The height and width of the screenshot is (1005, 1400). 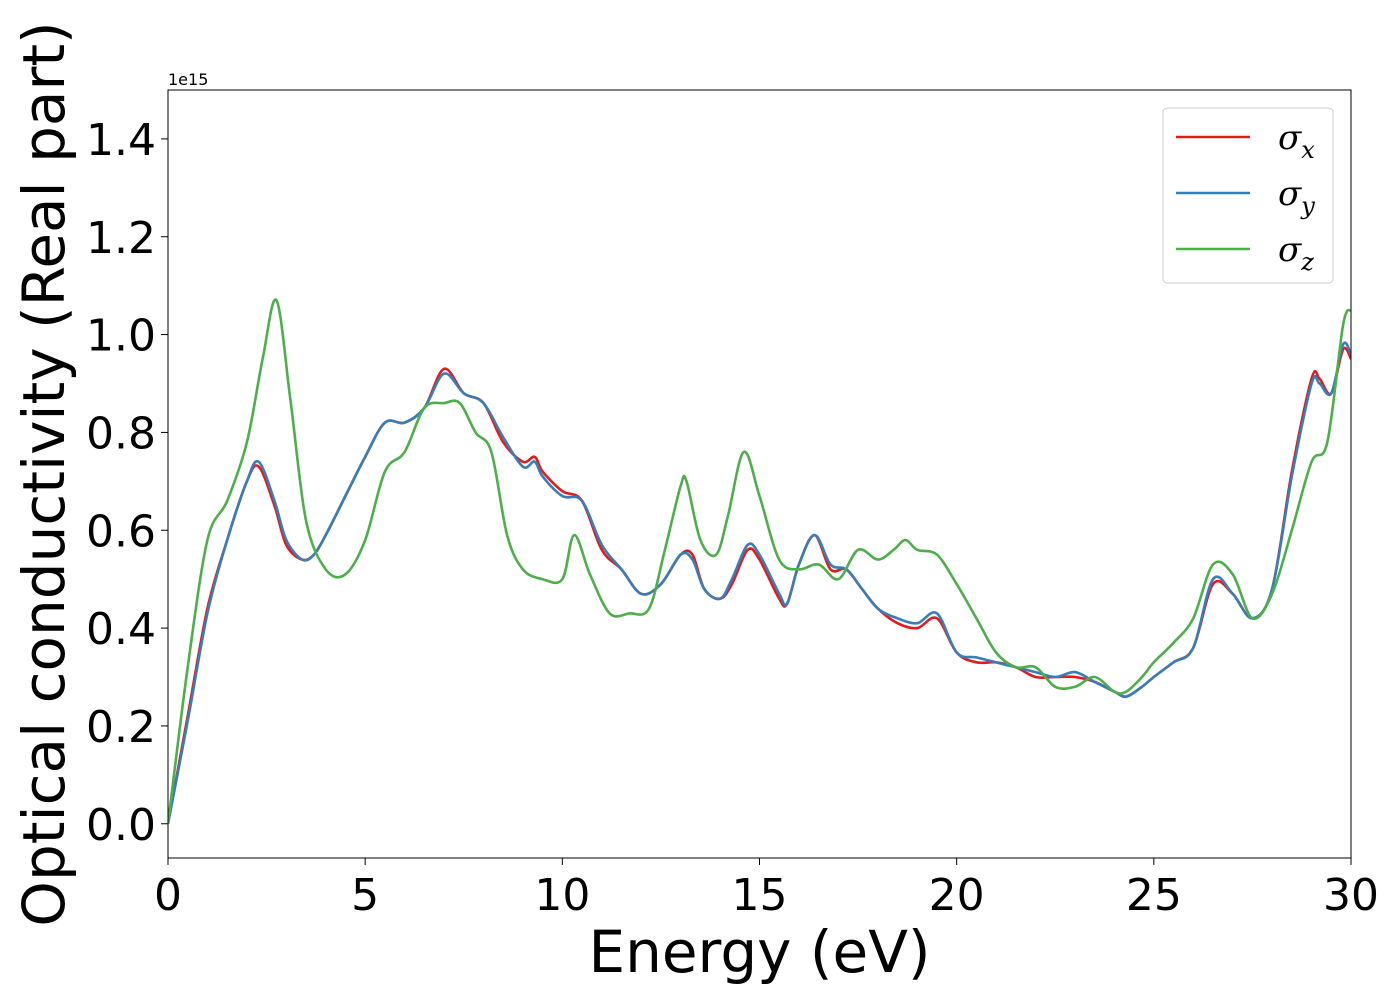 I want to click on legend-label-z: σz, so click(x=1296, y=253).